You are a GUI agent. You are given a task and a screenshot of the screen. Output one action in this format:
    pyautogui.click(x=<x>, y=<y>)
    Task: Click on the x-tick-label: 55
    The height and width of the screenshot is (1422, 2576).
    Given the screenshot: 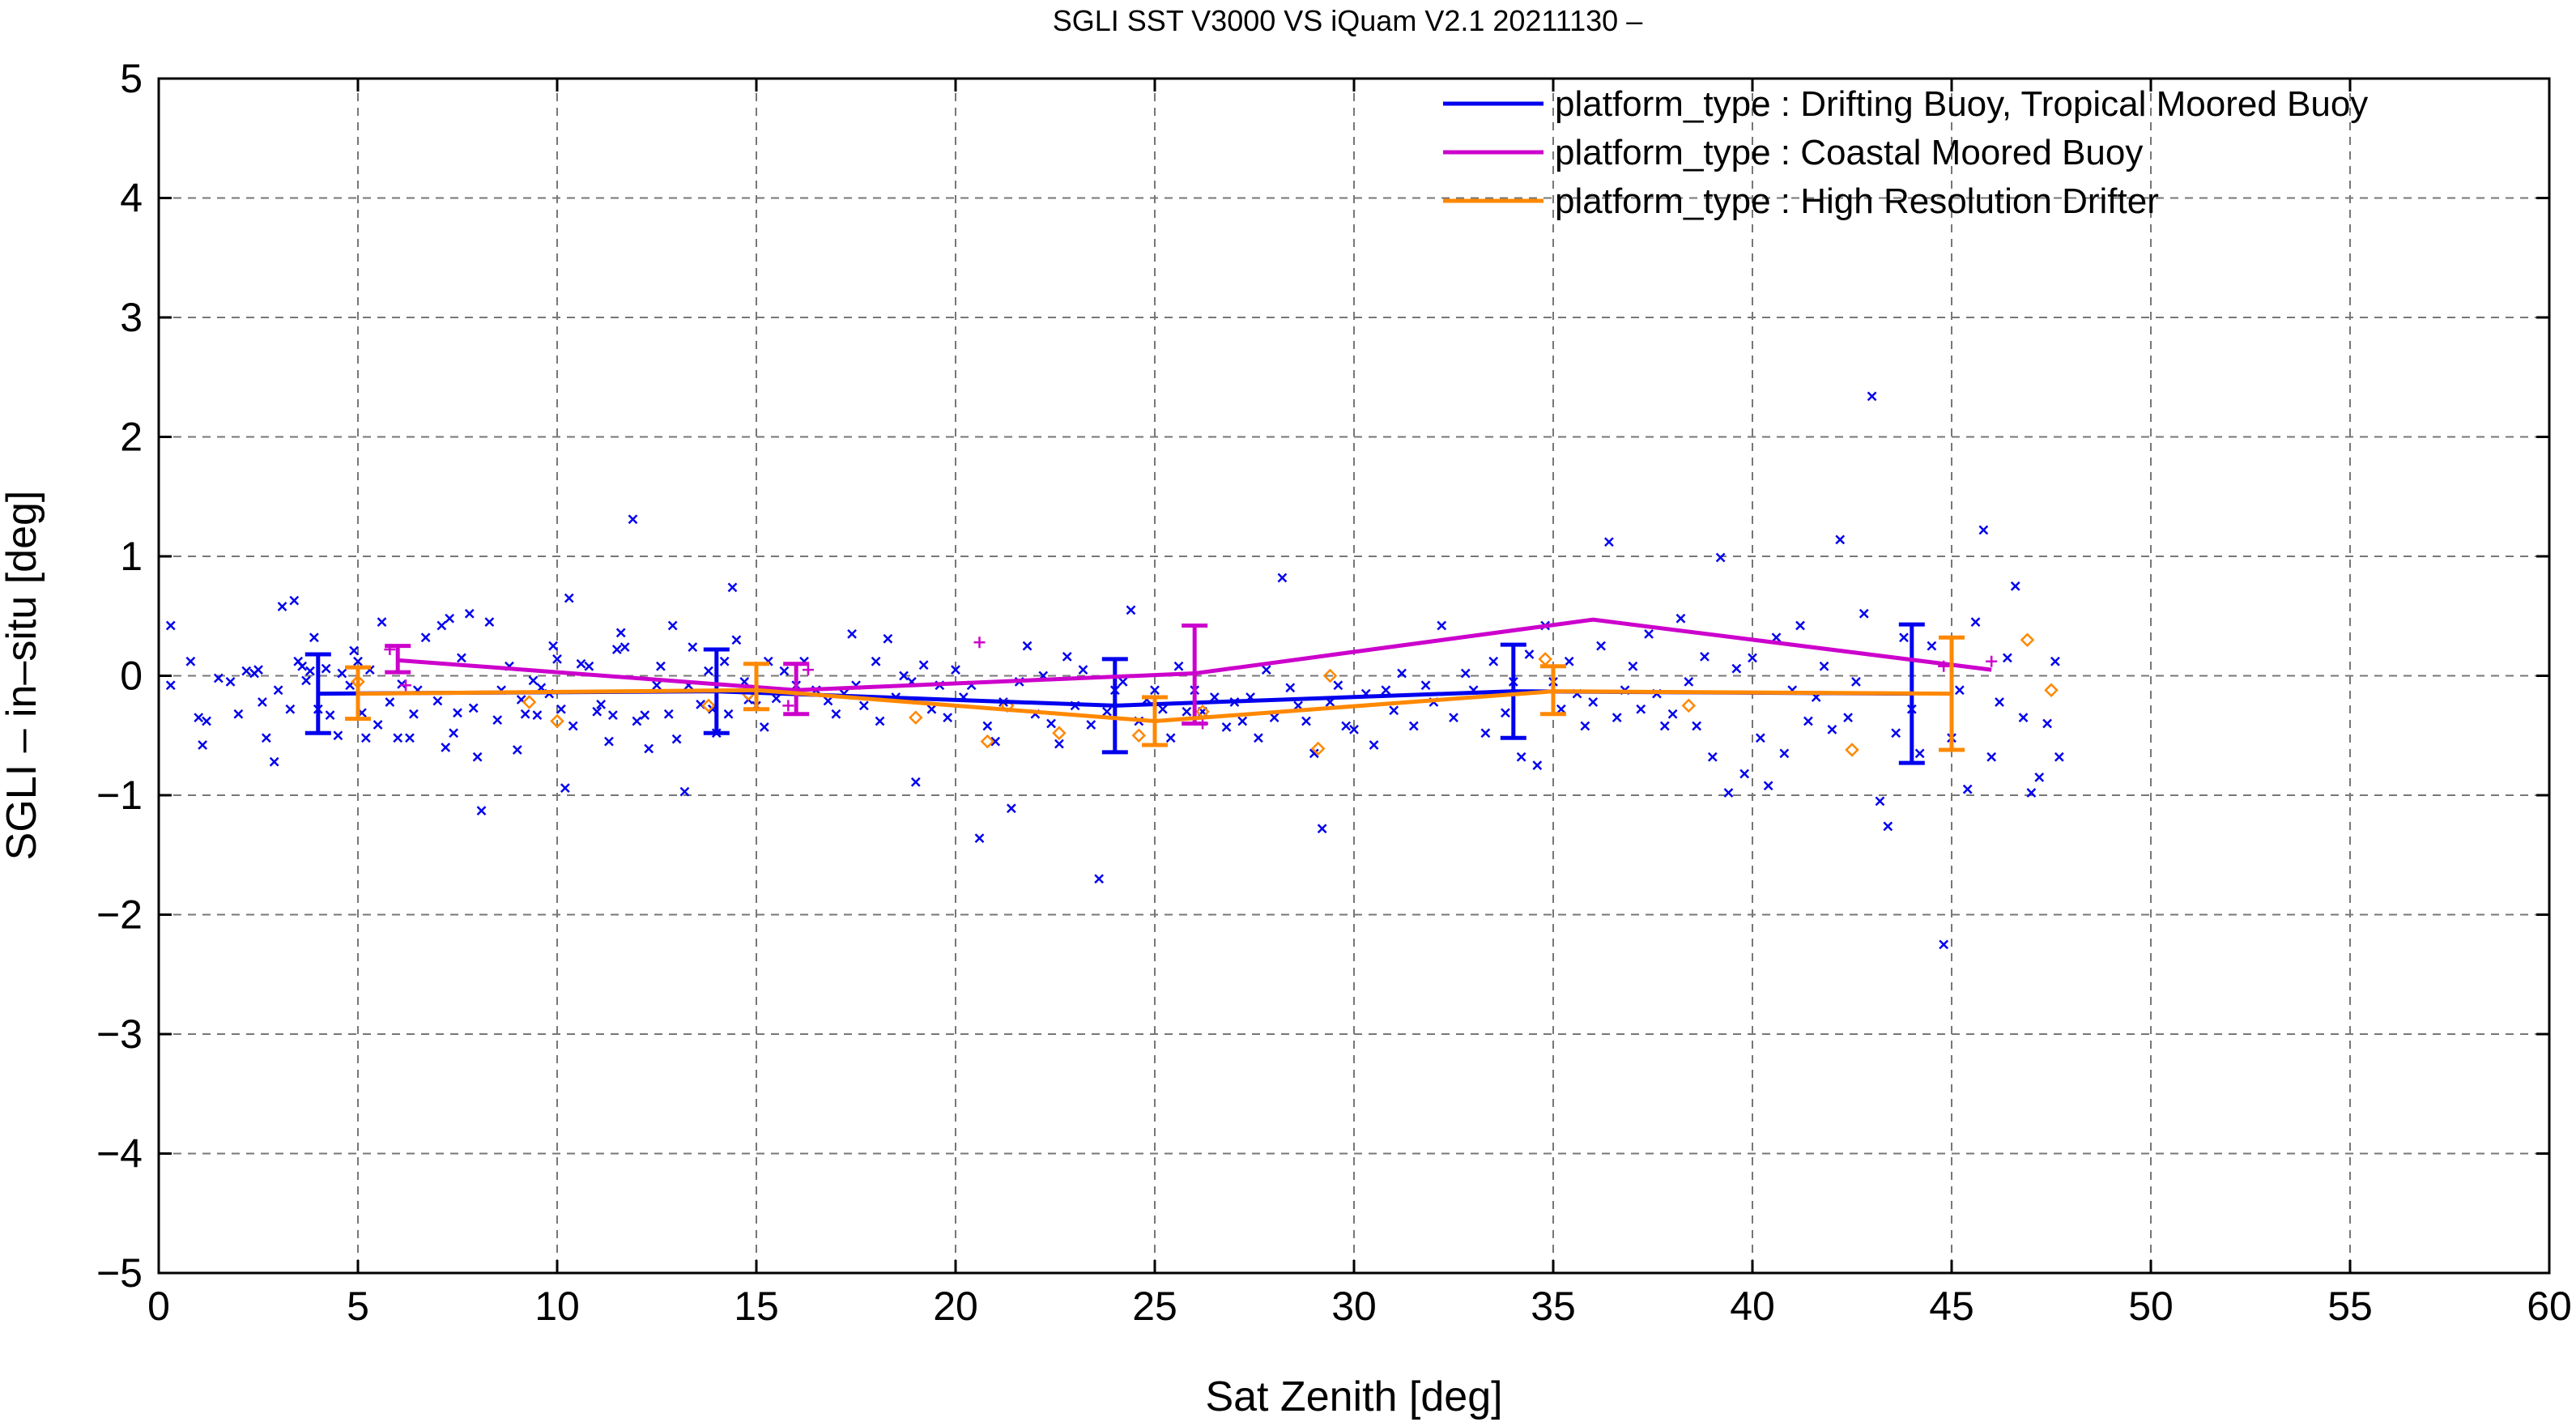 What is the action you would take?
    pyautogui.click(x=2350, y=1306)
    